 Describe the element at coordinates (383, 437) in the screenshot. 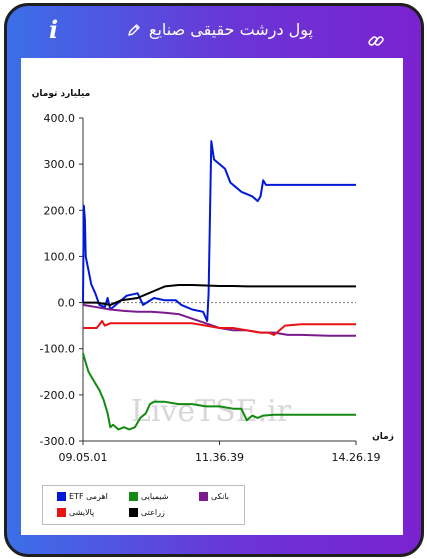

I see `x-axis-label: زمان` at that location.